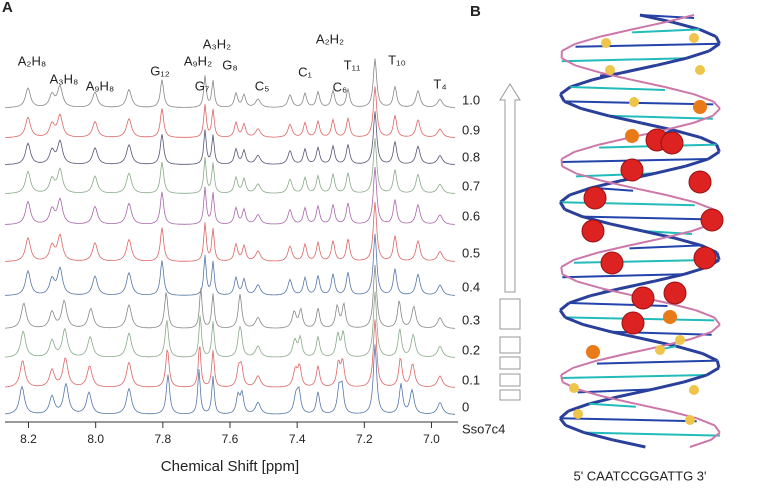  Describe the element at coordinates (64, 78) in the screenshot. I see `peak-label: A₃H₈` at that location.